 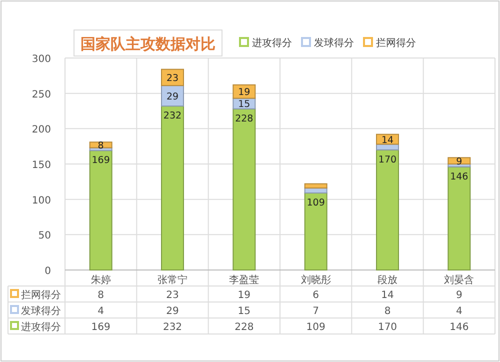 What do you see at coordinates (100, 280) in the screenshot?
I see `x-tick-label: 朱婷` at bounding box center [100, 280].